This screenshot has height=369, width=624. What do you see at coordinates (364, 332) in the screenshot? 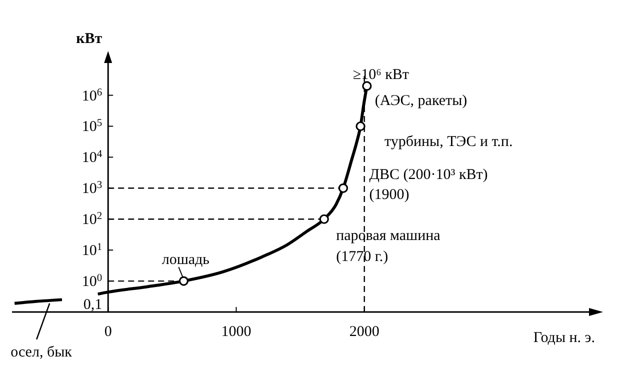
I see `x-tick-label: 2000` at bounding box center [364, 332].